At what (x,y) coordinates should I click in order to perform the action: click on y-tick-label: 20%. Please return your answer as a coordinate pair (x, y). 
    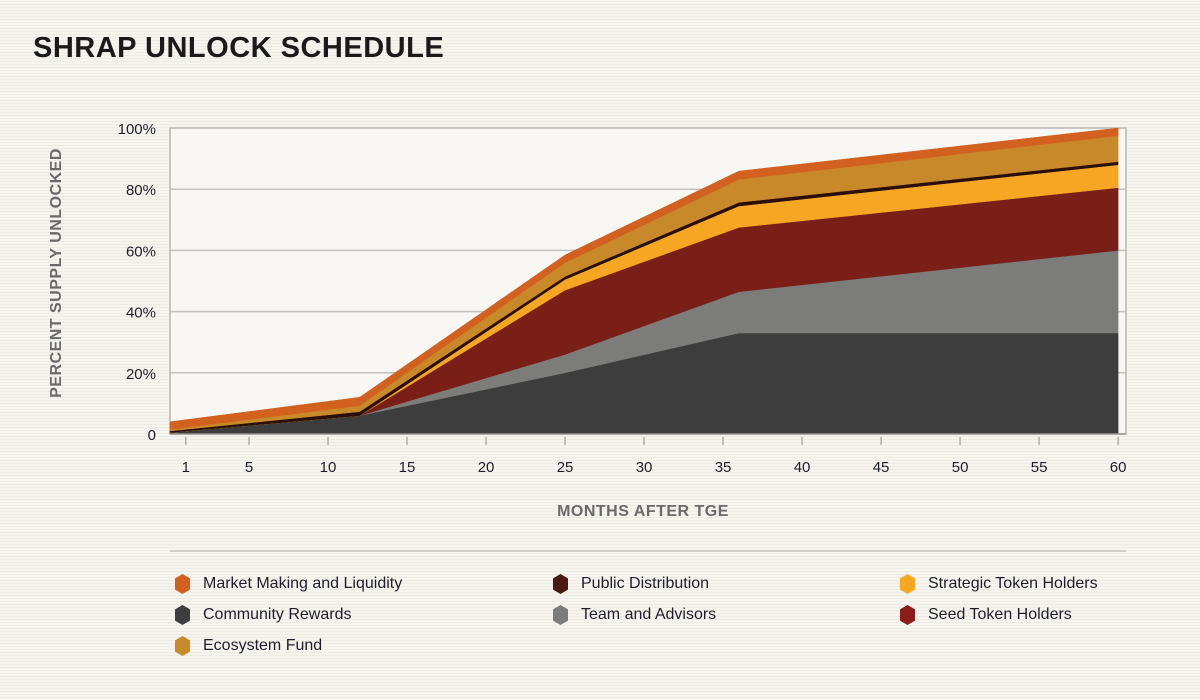
    Looking at the image, I should click on (141, 374).